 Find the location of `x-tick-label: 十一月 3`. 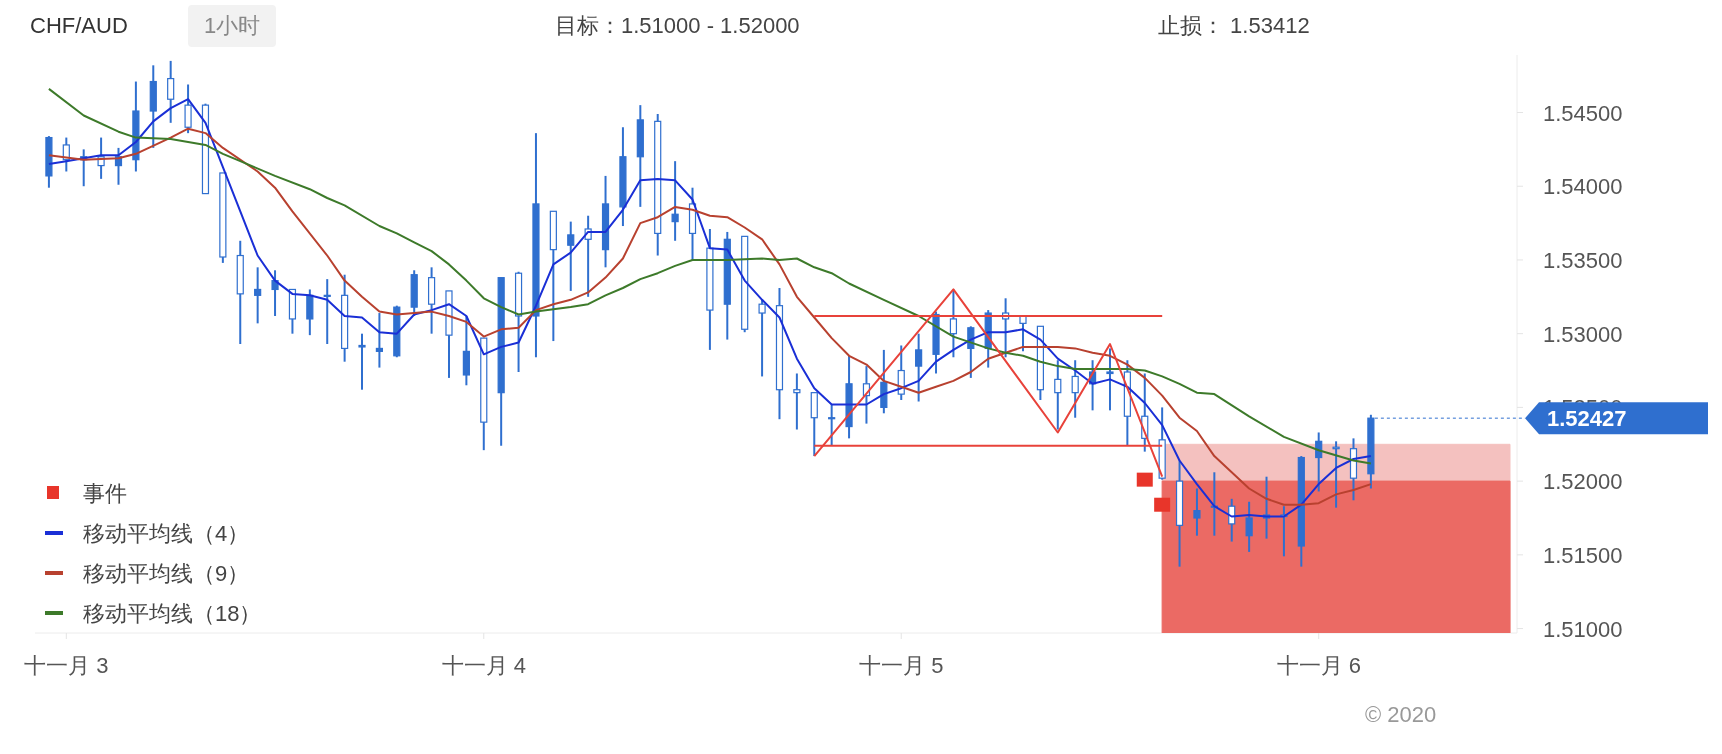

x-tick-label: 十一月 3 is located at coordinates (66, 665).